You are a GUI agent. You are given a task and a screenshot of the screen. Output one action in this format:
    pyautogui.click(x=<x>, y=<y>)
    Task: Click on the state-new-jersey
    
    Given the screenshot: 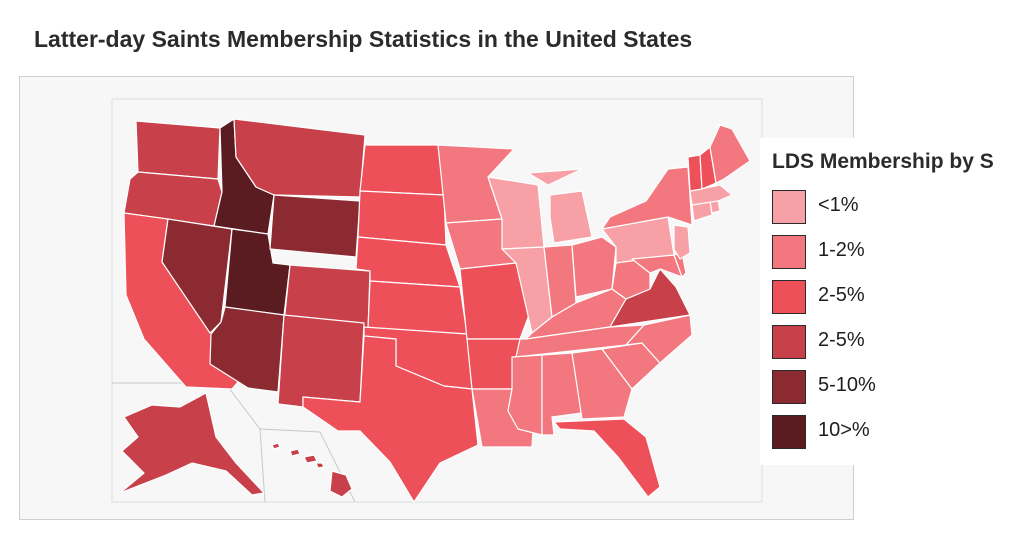 What is the action you would take?
    pyautogui.click(x=682, y=242)
    